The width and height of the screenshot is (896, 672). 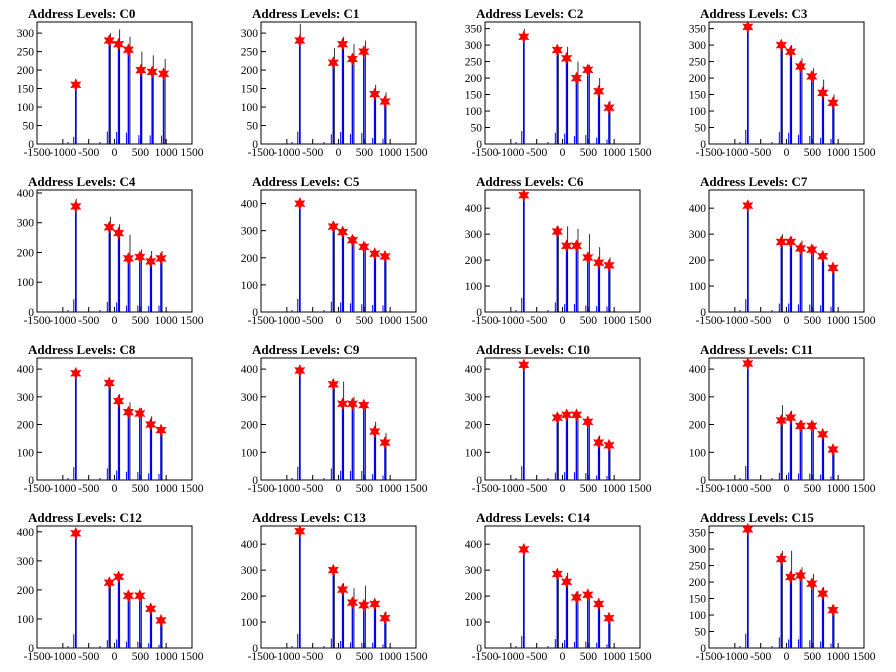 I want to click on chart-title: Address Levels: C5, so click(x=306, y=181).